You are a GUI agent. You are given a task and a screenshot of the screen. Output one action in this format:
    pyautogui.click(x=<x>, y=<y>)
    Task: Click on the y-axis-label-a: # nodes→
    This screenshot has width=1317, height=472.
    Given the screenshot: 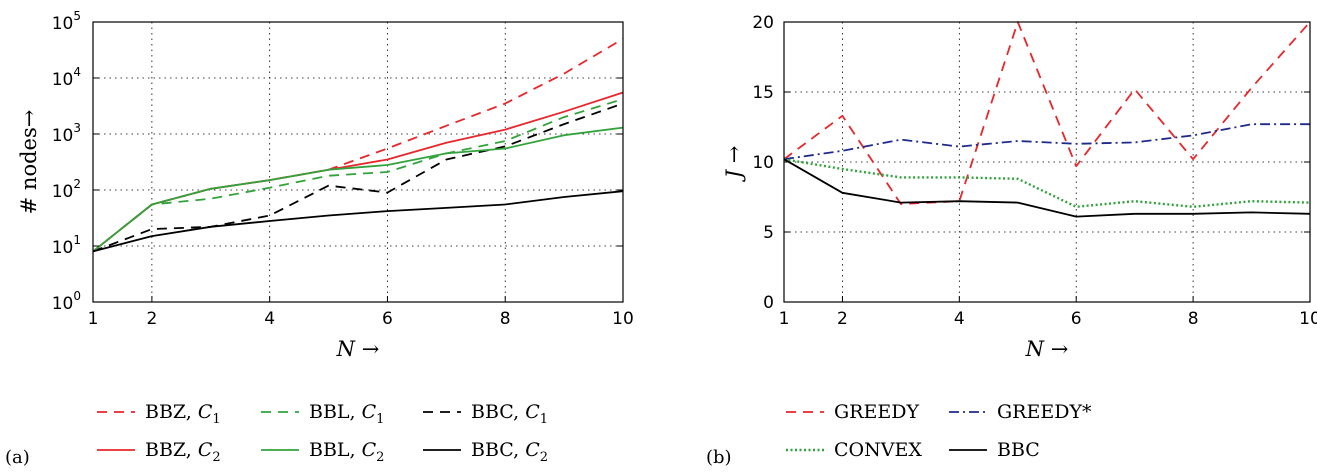 What is the action you would take?
    pyautogui.click(x=29, y=162)
    